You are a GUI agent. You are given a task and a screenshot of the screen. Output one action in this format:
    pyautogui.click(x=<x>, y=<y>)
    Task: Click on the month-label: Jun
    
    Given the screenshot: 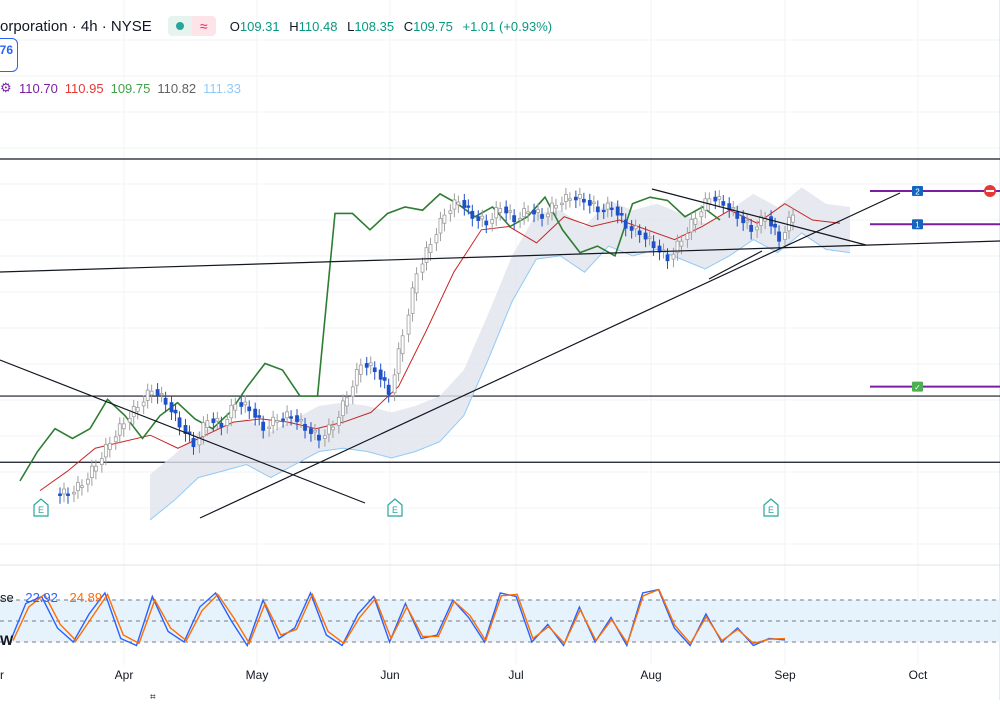 What is the action you would take?
    pyautogui.click(x=390, y=675)
    